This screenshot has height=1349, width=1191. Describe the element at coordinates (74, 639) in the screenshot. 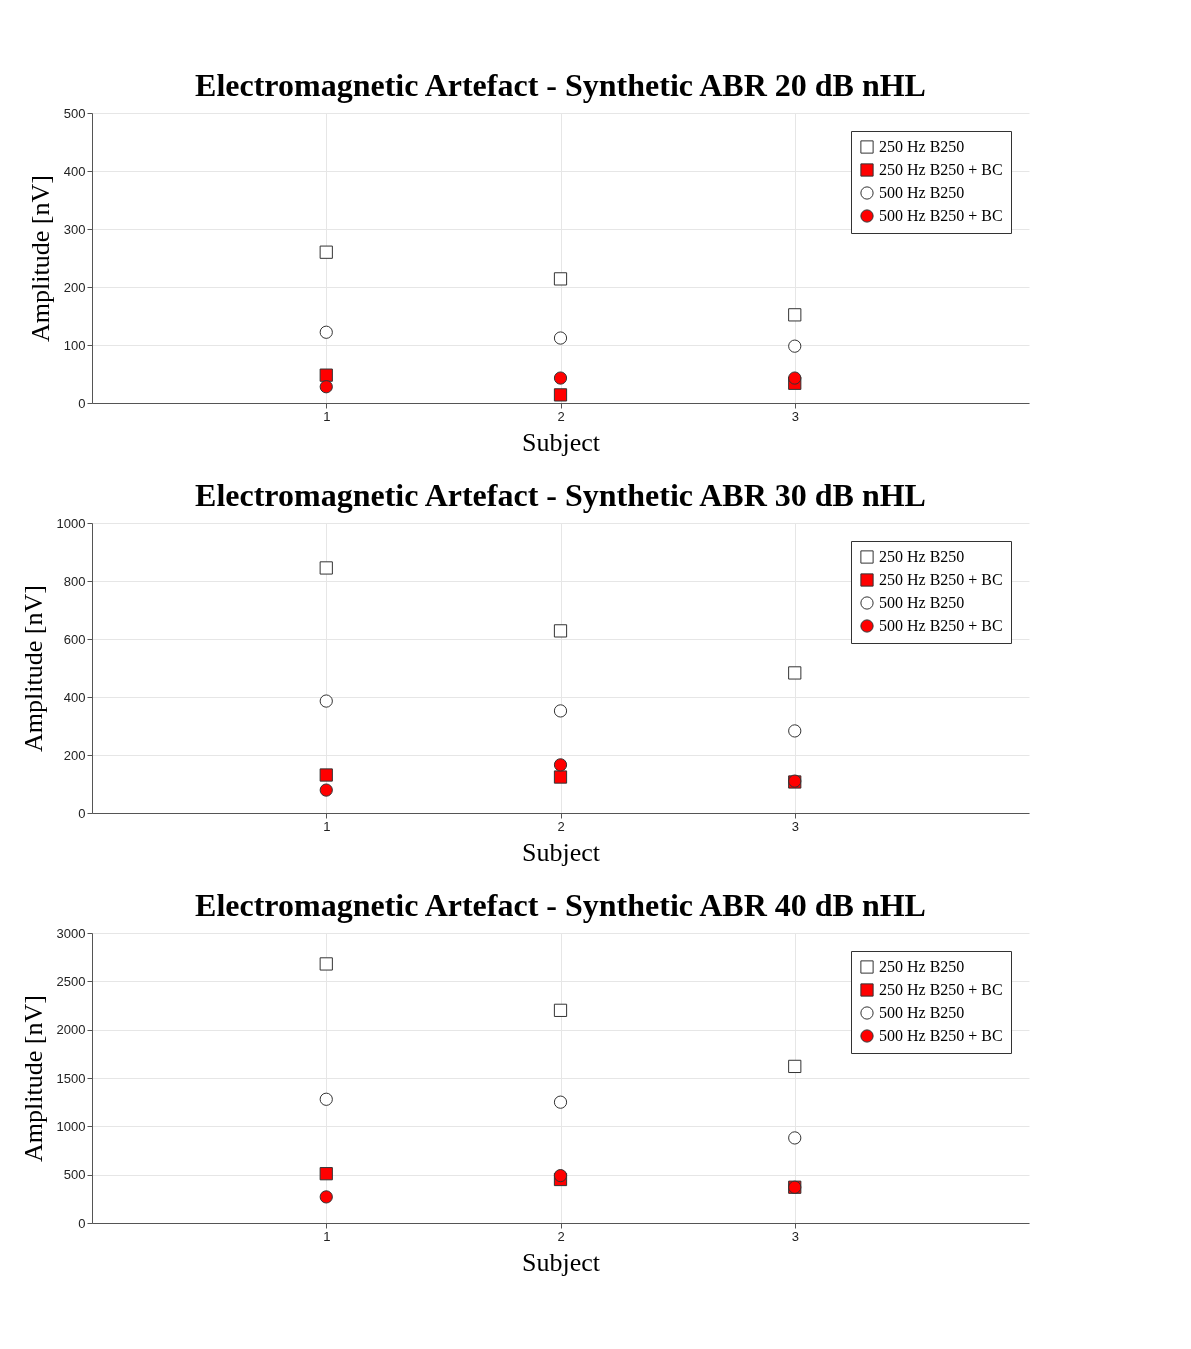

I see `y-tick-label: 600` at that location.